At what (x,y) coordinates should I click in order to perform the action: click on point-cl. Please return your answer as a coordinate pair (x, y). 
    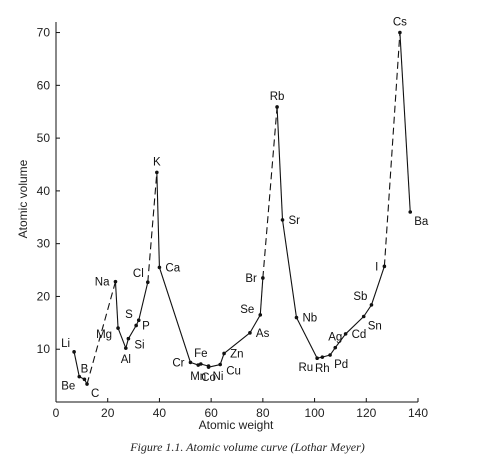
    Looking at the image, I should click on (147, 282).